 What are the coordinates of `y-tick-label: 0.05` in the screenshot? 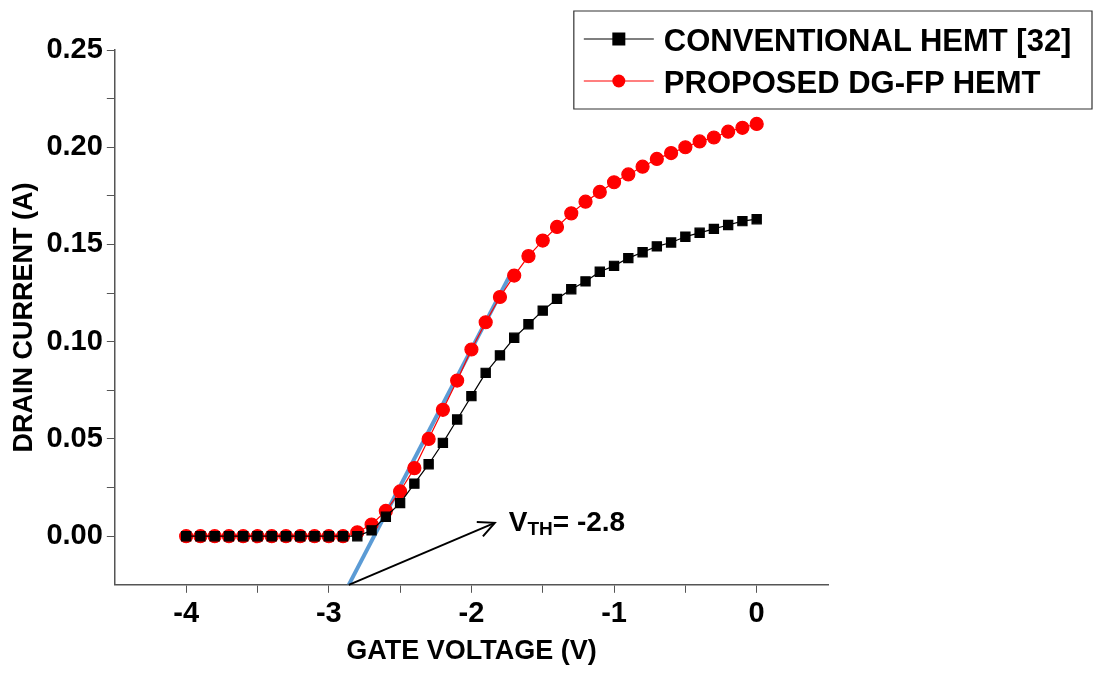 It's located at (74, 436).